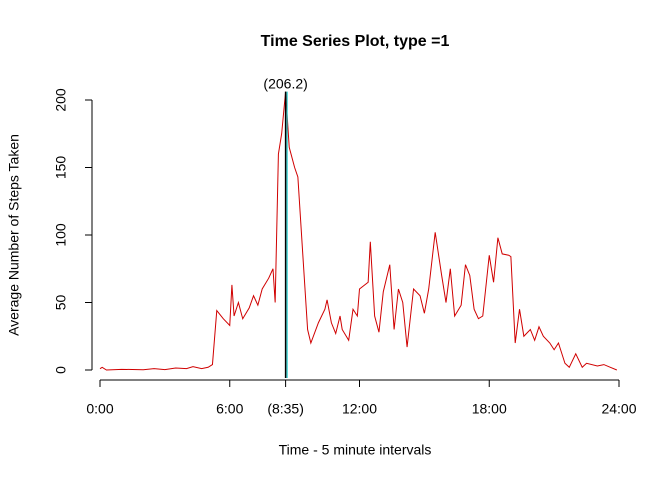 This screenshot has width=672, height=480. I want to click on y-tick-label: 150, so click(61, 168).